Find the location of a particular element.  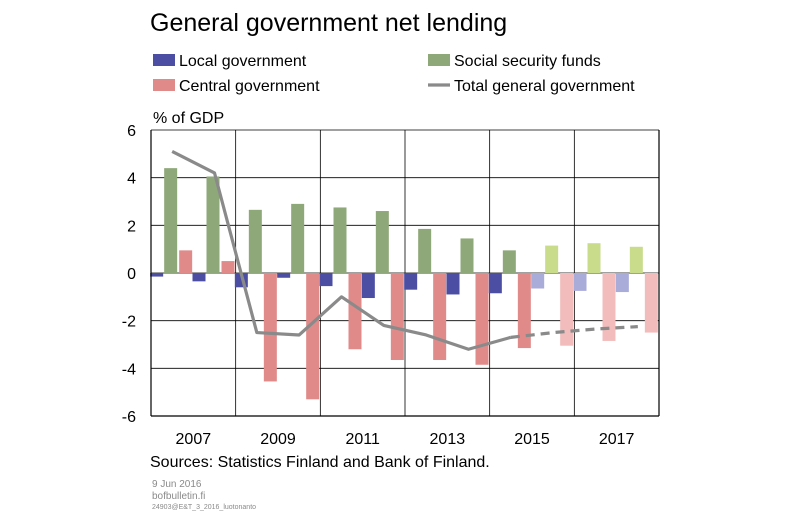

legend-label-total-general-government: Total general government is located at coordinates (544, 86).